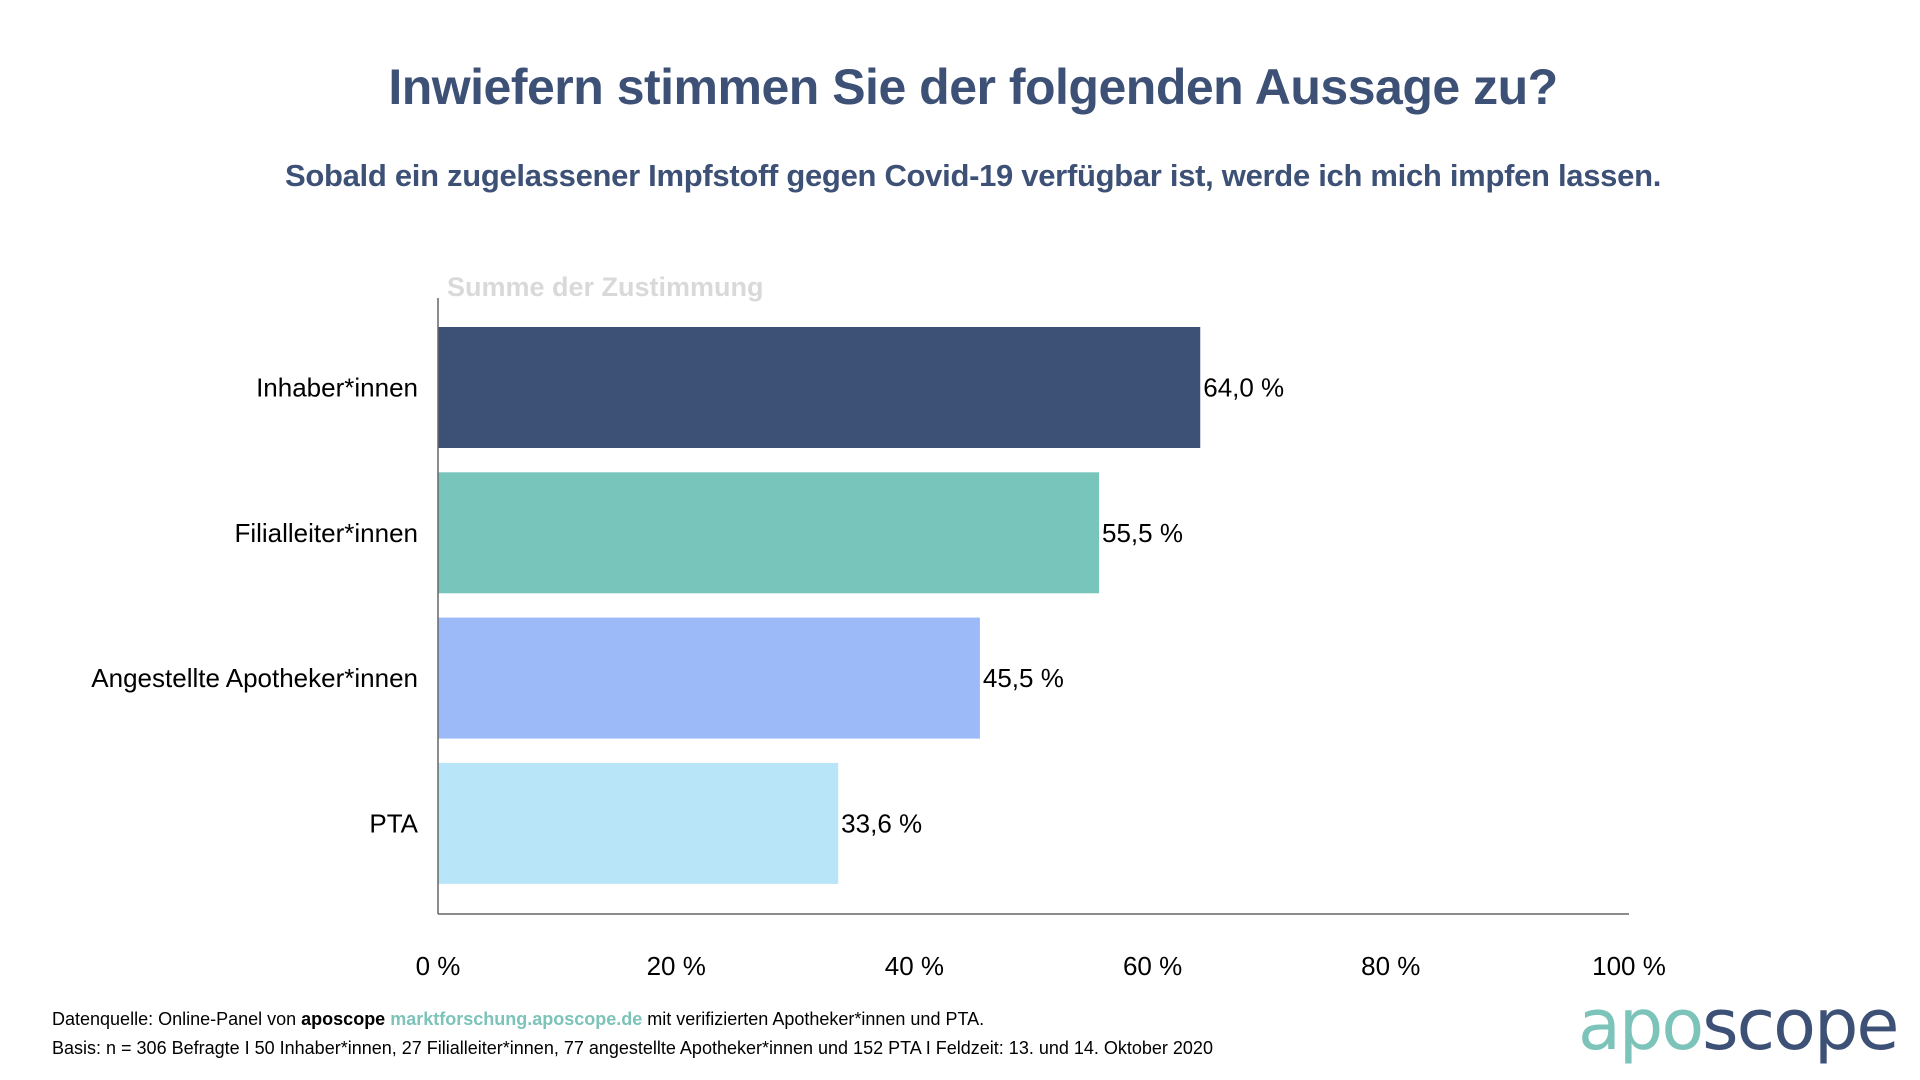  What do you see at coordinates (438, 966) in the screenshot?
I see `x-tick-label-0: 0 %` at bounding box center [438, 966].